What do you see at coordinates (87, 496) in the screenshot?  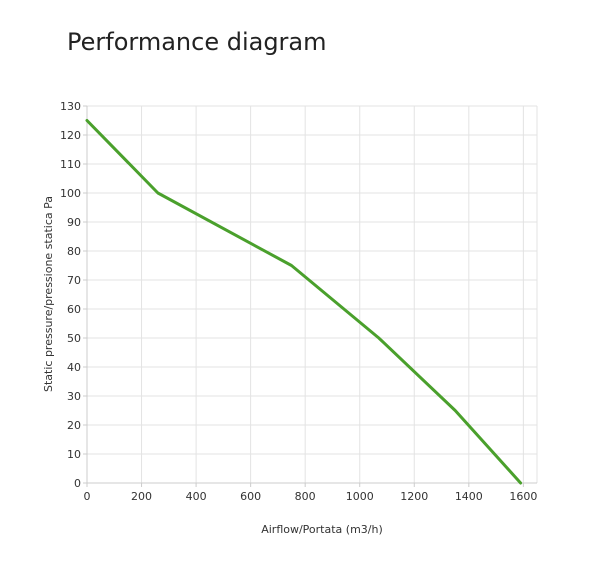 I see `x-tick-label: 0` at bounding box center [87, 496].